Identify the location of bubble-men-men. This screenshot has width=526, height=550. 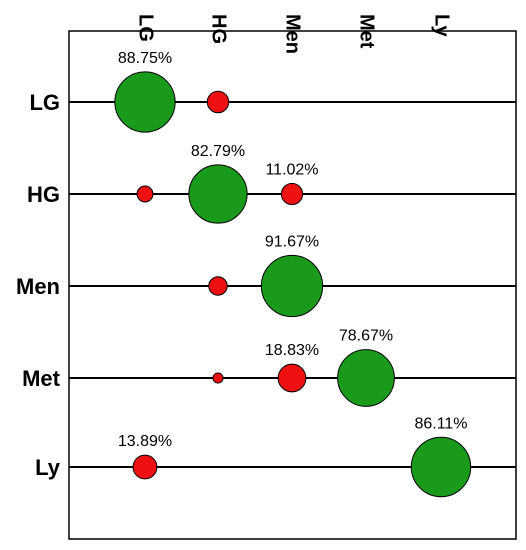
(292, 286).